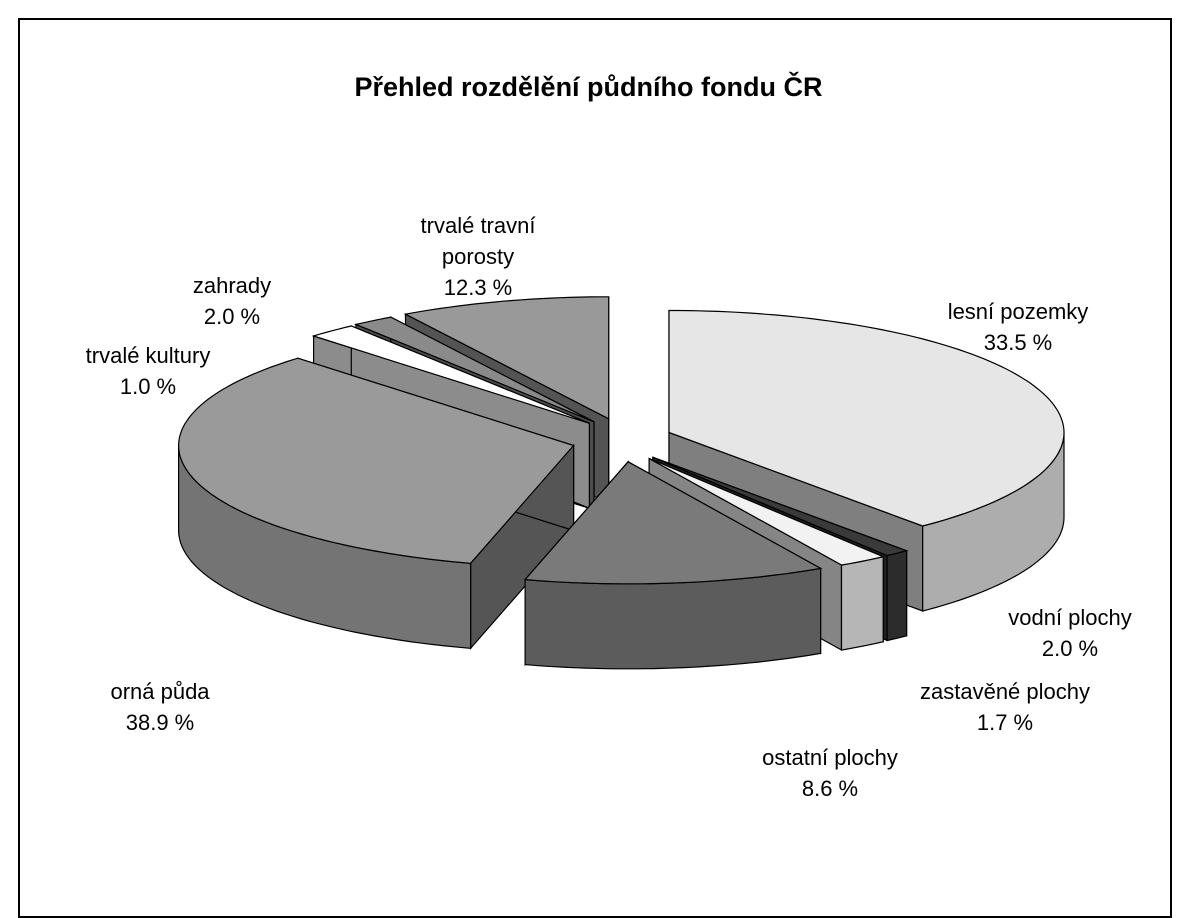 Image resolution: width=1177 pixels, height=918 pixels. I want to click on slice-value: 1.0 %, so click(148, 386).